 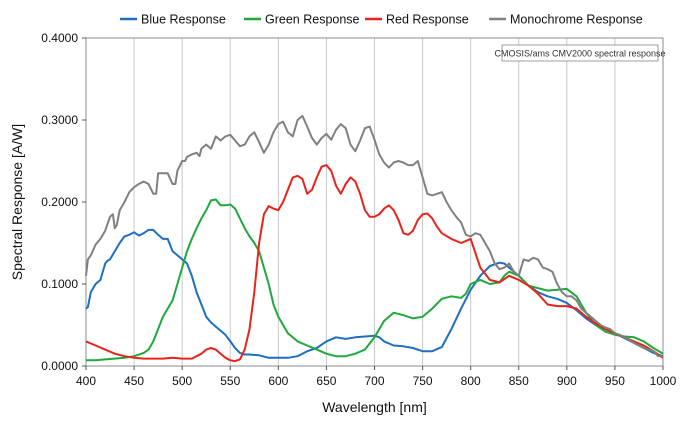 What do you see at coordinates (615, 381) in the screenshot?
I see `x-tick-label: 950` at bounding box center [615, 381].